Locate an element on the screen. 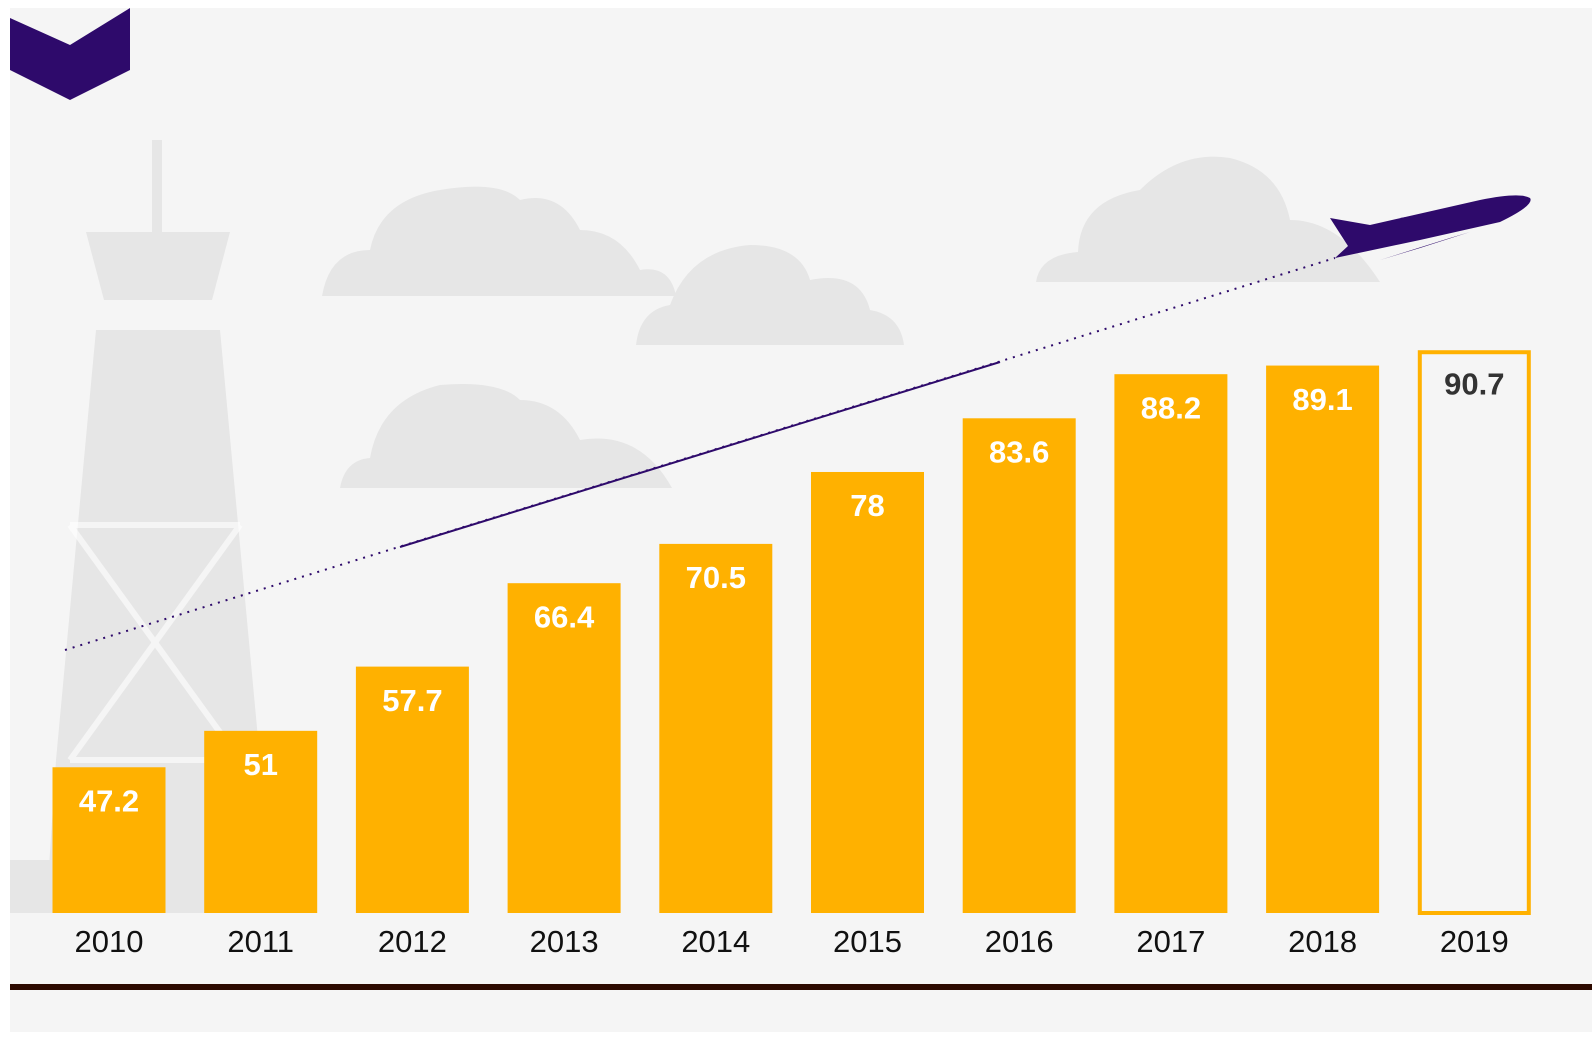  airplane is located at coordinates (1430, 227).